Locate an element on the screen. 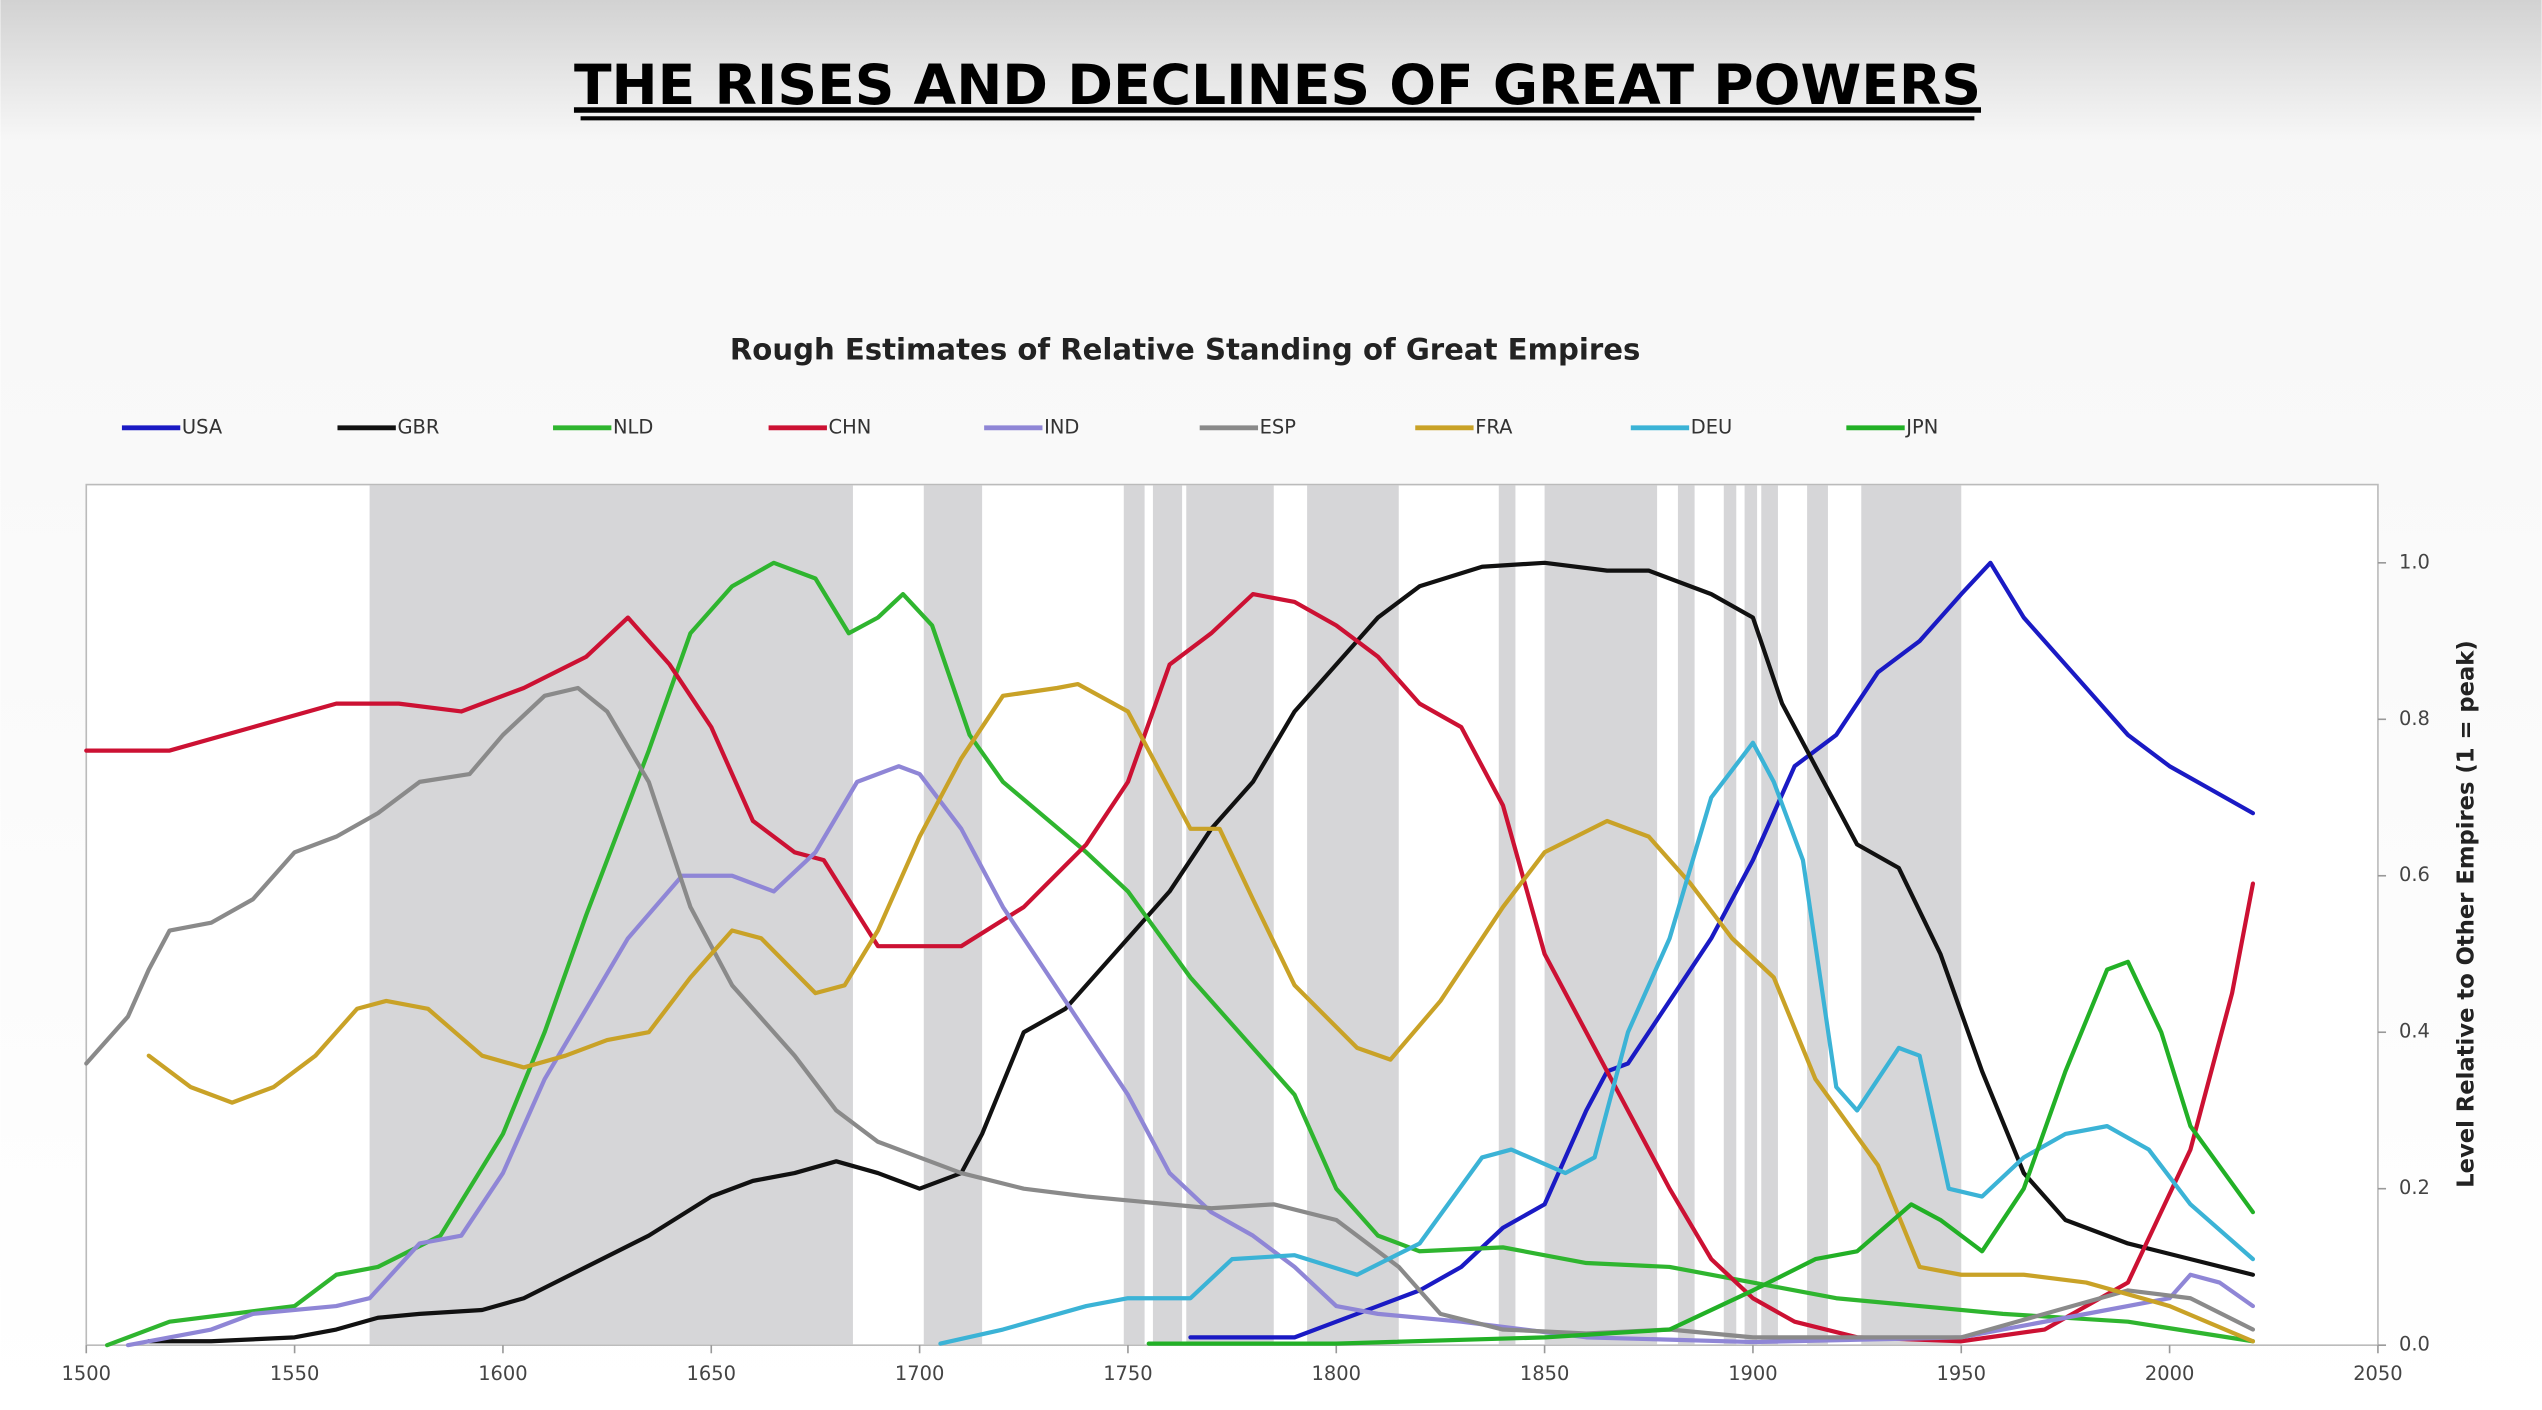 This screenshot has height=1410, width=2542. x-tick-label: 1650 is located at coordinates (711, 1373).